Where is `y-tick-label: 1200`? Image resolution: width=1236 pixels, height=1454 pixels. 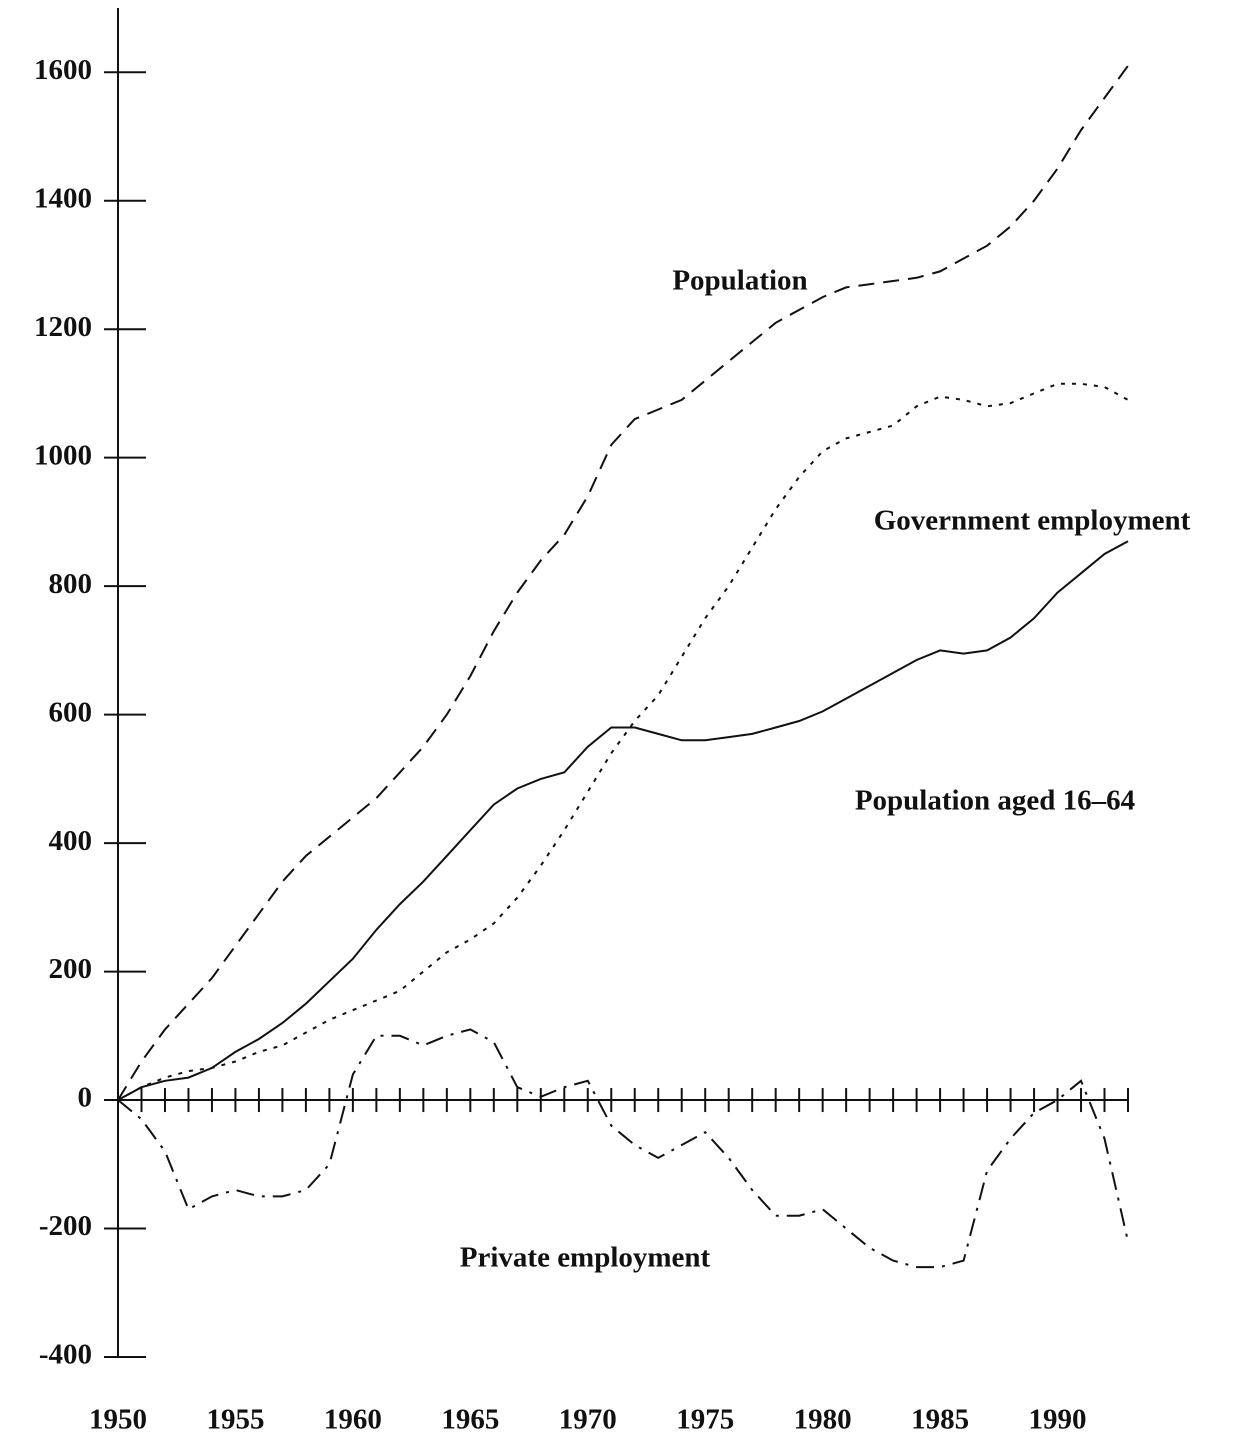 y-tick-label: 1200 is located at coordinates (63, 327).